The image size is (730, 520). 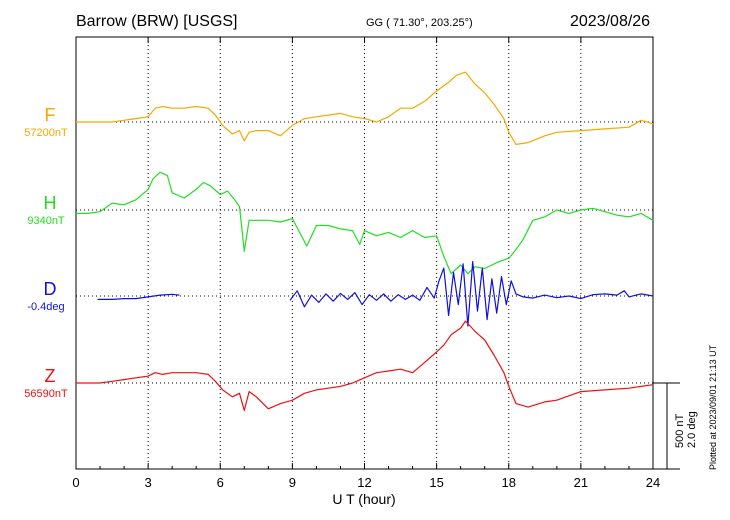 I want to click on coordinates-label: GG ( 71.30°, 203.25°), so click(x=419, y=23).